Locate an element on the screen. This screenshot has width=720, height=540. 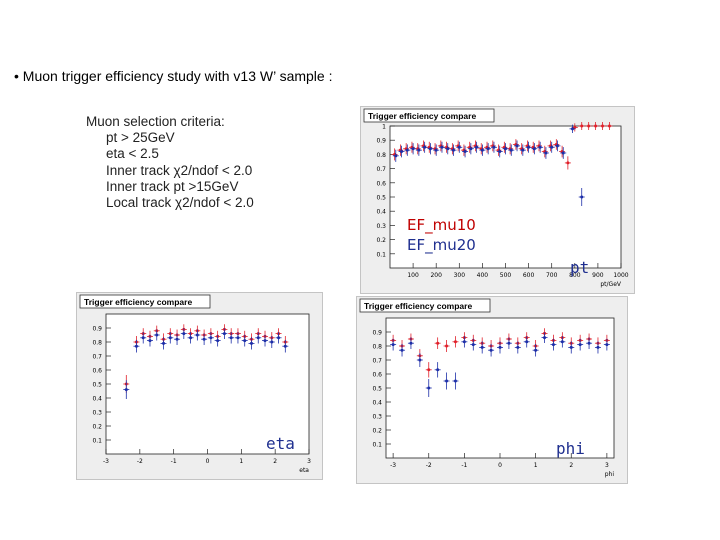
series-ef-mu10 is located at coordinates (502, 146).